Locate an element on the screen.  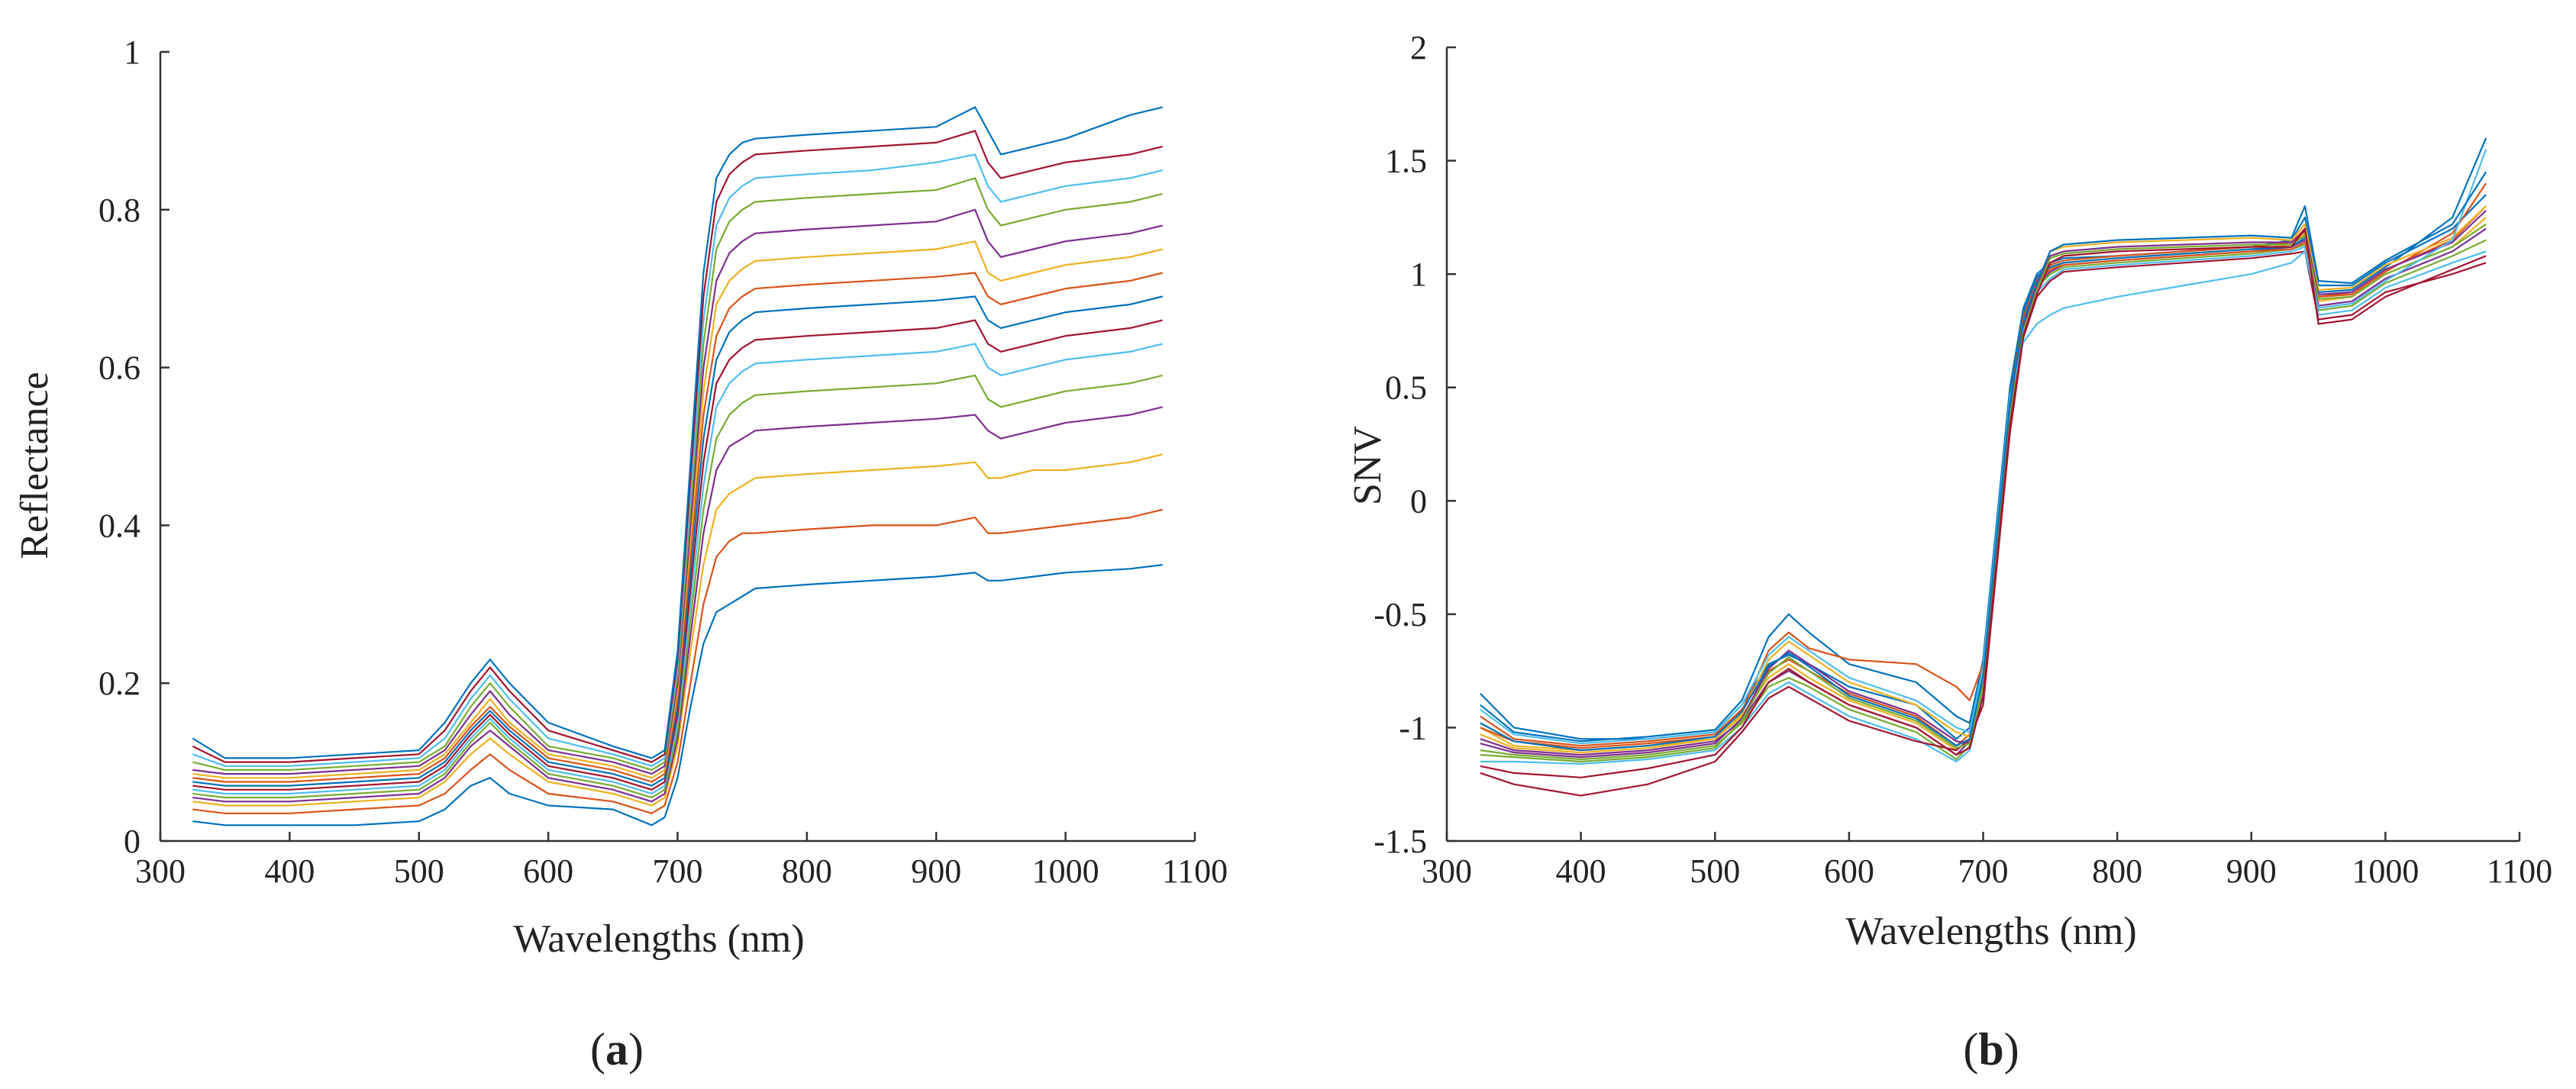
x-tick-label-a-300: 300 is located at coordinates (160, 871).